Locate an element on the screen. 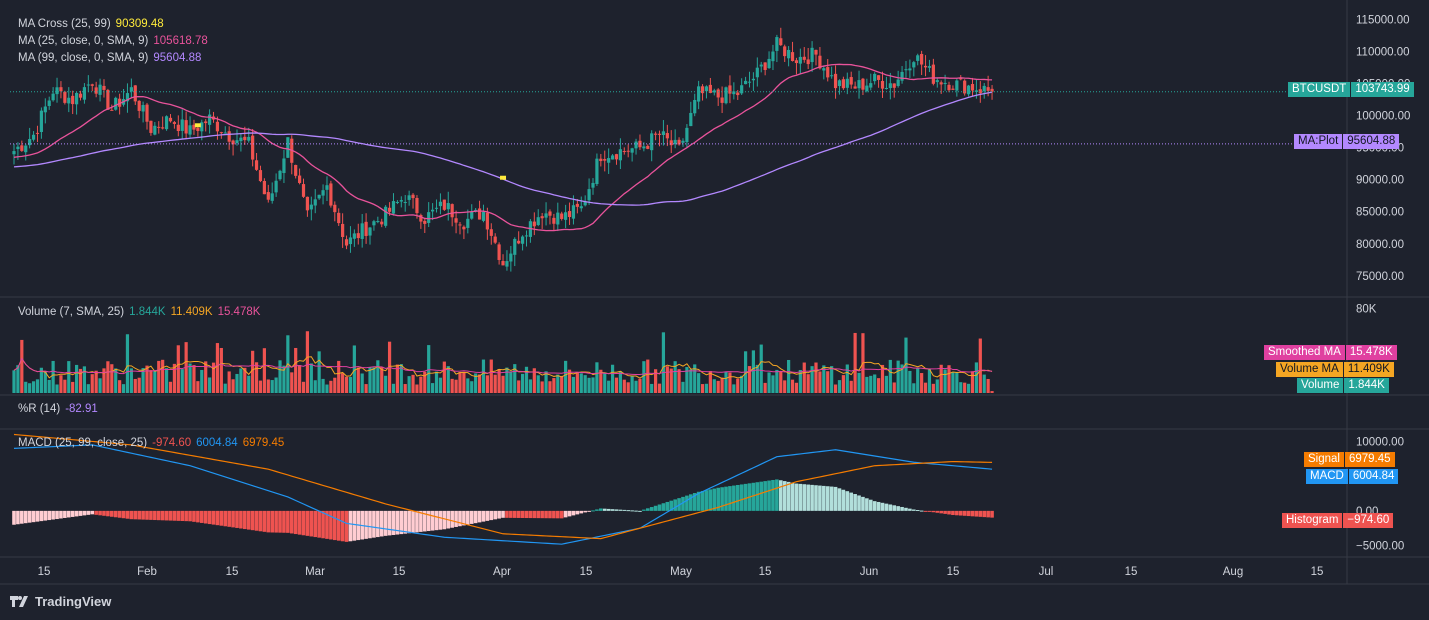  ma99-legend: MA (99, close, 0, SMA, 9) 95604.88 is located at coordinates (109, 58).